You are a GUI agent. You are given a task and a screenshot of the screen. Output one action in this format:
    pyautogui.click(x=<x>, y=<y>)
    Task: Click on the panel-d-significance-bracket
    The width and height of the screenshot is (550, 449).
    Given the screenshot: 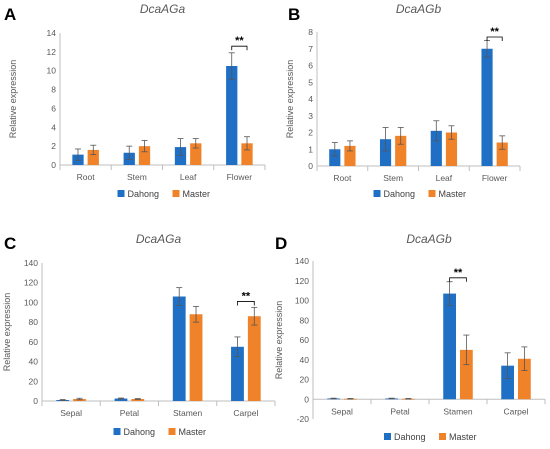 What is the action you would take?
    pyautogui.click(x=458, y=279)
    